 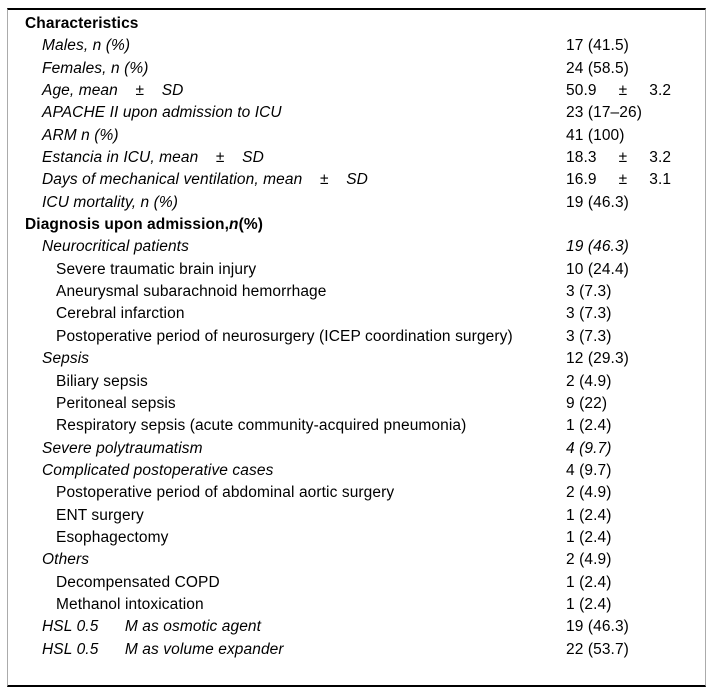 What do you see at coordinates (604, 113) in the screenshot?
I see `row-value: 23 (17–26)` at bounding box center [604, 113].